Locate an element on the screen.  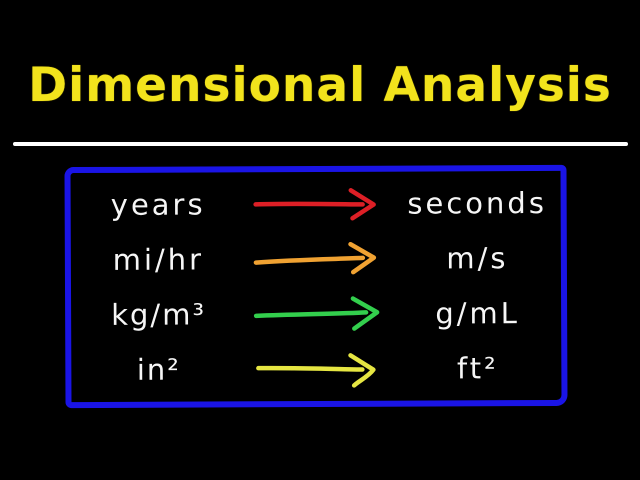
red-arrow-right-icon is located at coordinates (320, 203).